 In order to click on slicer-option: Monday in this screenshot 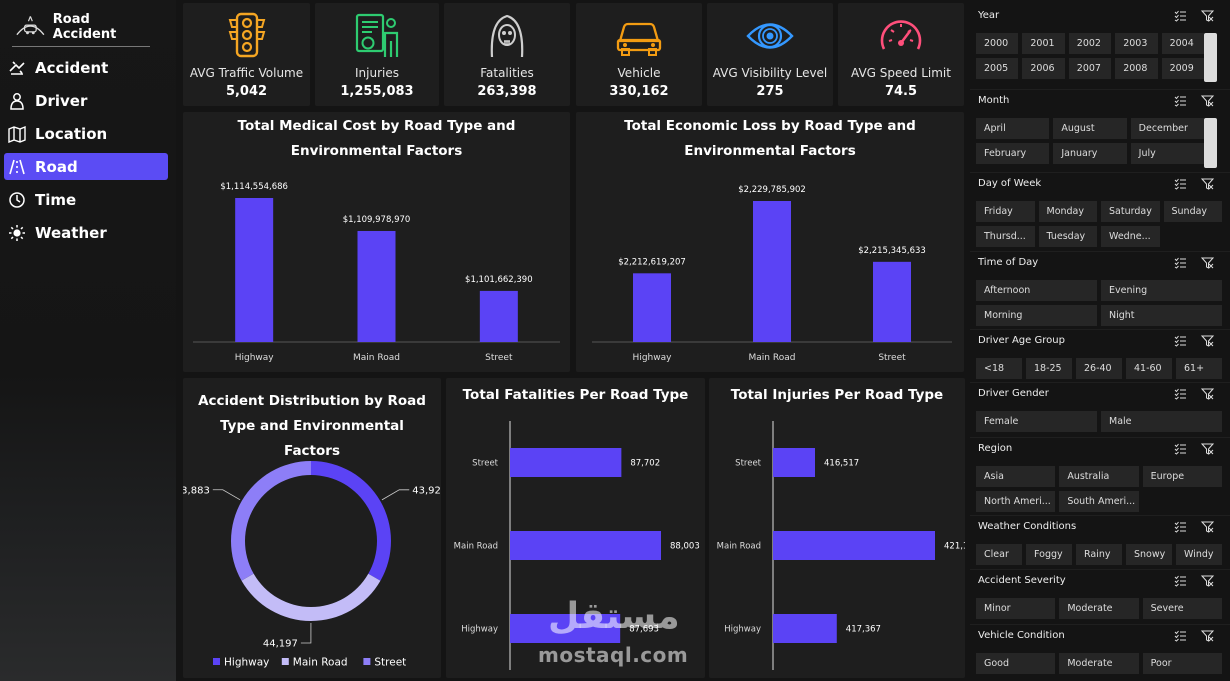, I will do `click(1067, 211)`.